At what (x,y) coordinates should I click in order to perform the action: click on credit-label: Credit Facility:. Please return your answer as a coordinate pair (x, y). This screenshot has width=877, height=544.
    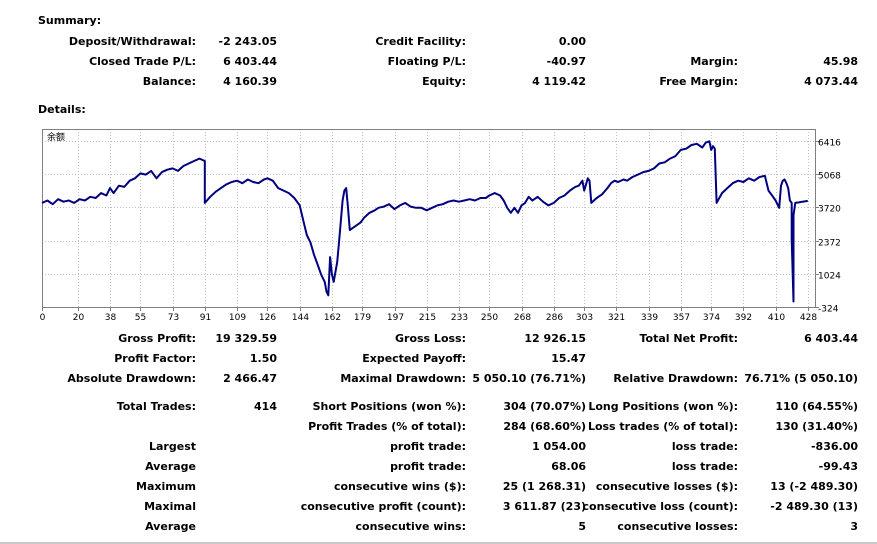
    Looking at the image, I should click on (420, 41).